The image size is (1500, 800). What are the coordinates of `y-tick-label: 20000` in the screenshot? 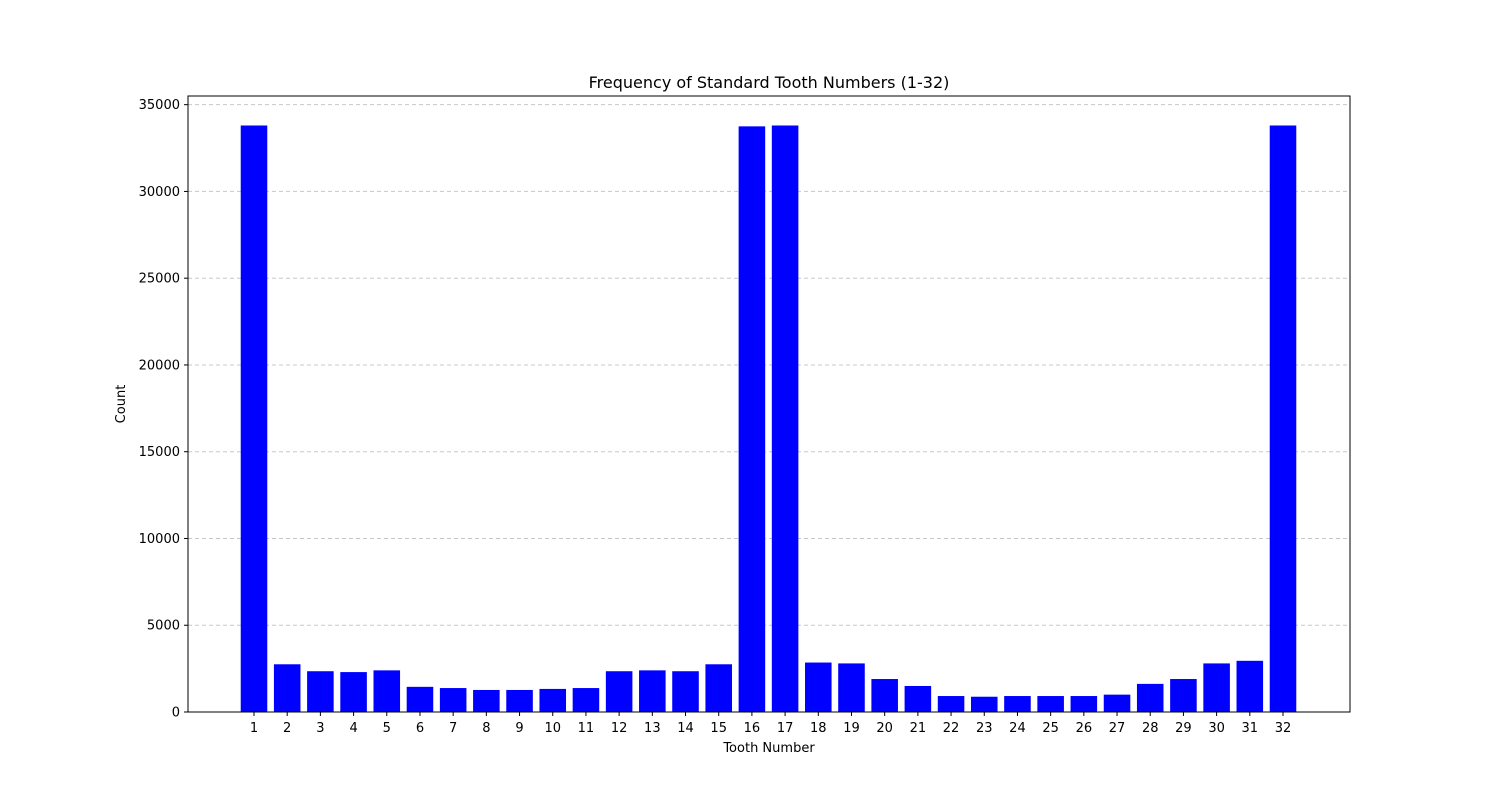 It's located at (159, 365).